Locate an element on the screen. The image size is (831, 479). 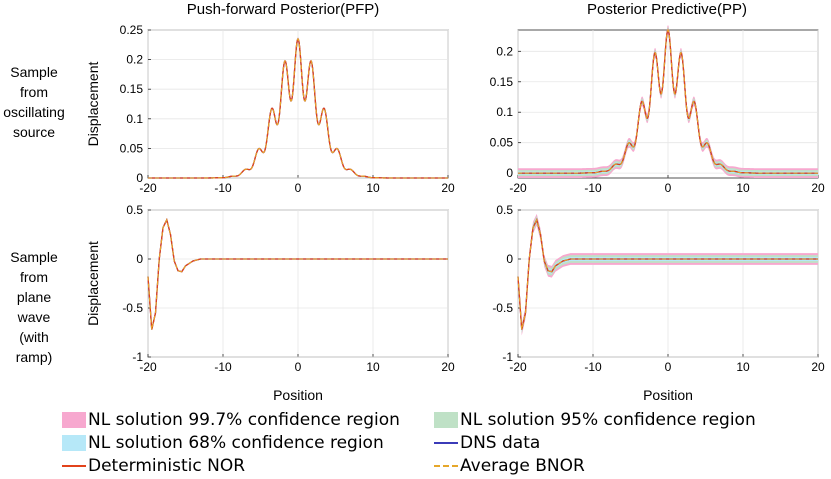
legend-label: NL solution 95% confidence region is located at coordinates (608, 420).